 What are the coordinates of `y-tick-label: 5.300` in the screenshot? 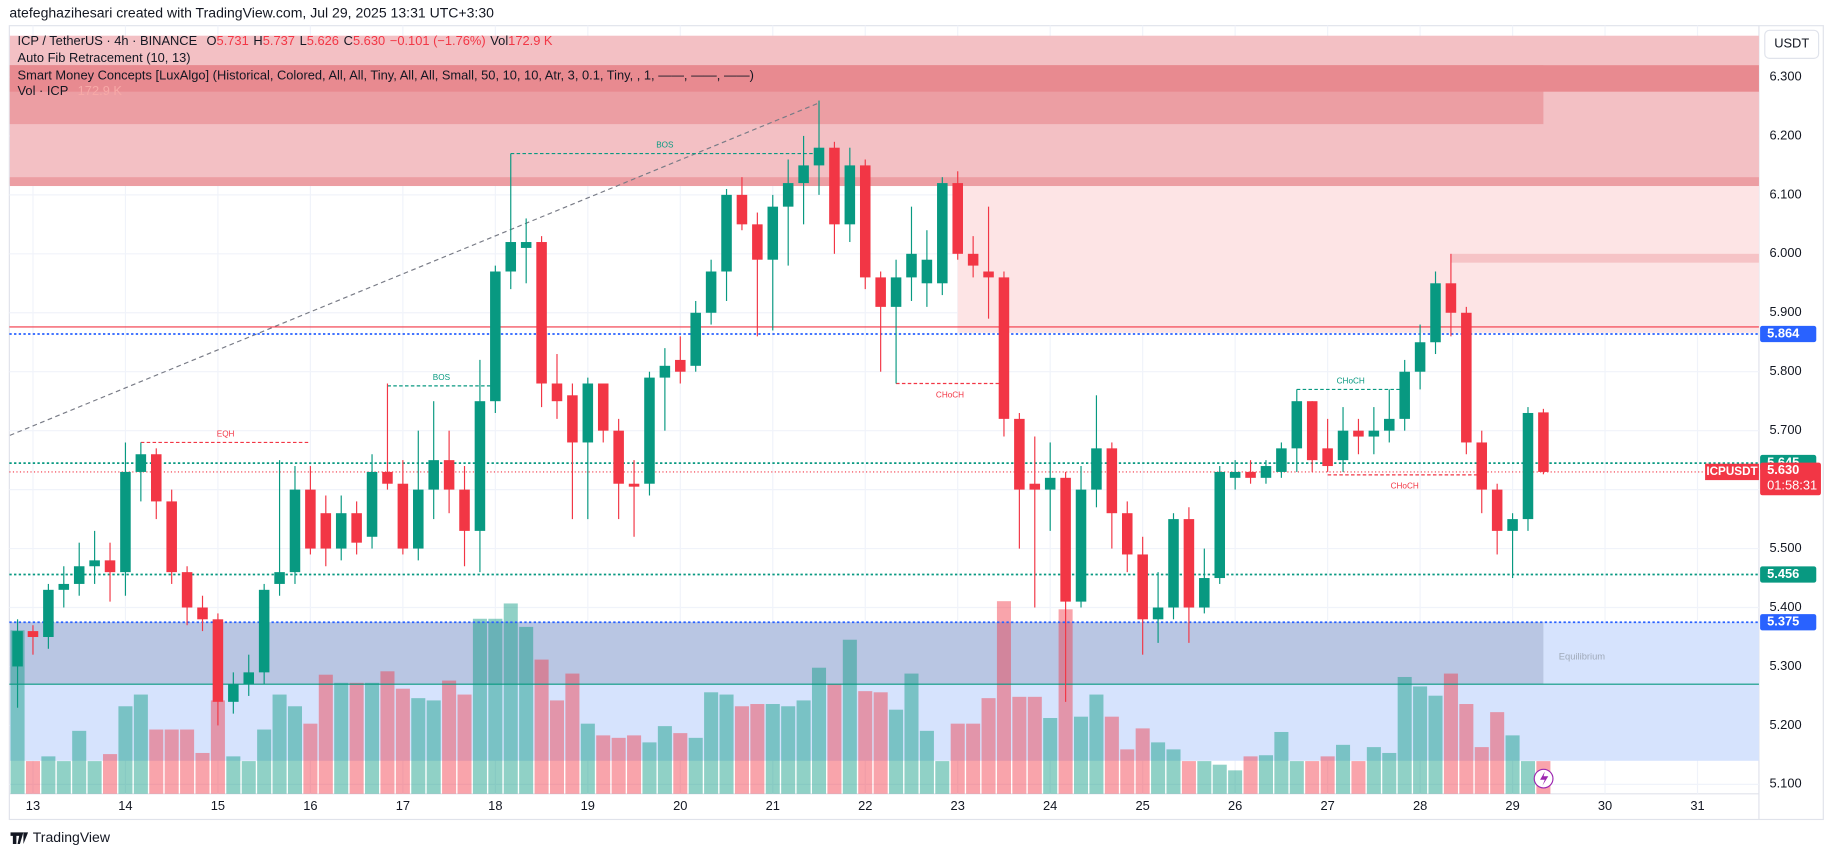 It's located at (1785, 665).